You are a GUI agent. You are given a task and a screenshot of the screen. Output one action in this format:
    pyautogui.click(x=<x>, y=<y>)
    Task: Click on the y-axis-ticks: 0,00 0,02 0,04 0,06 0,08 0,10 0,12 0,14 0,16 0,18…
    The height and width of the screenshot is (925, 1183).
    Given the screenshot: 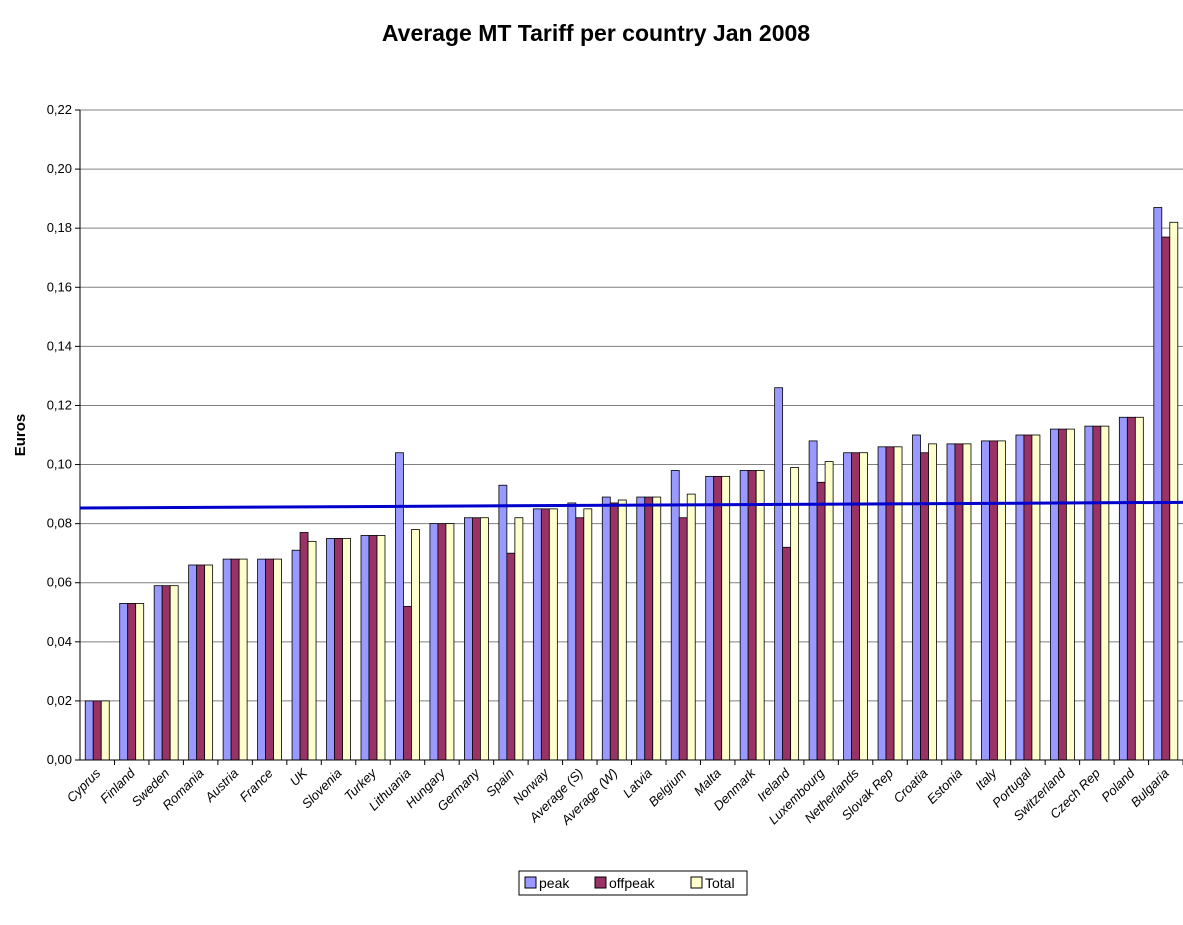 What is the action you would take?
    pyautogui.click(x=63, y=434)
    